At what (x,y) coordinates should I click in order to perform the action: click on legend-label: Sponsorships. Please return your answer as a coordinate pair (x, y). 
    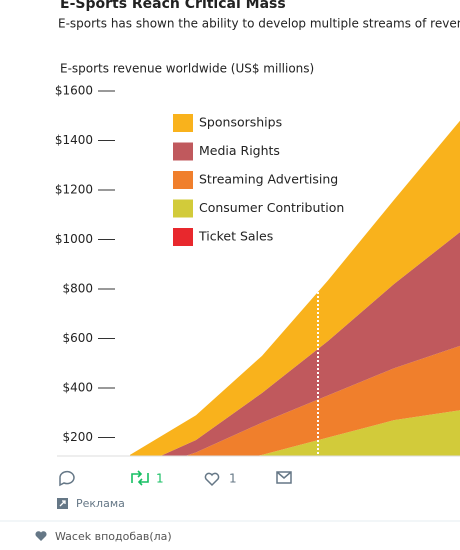
    Looking at the image, I should click on (240, 122).